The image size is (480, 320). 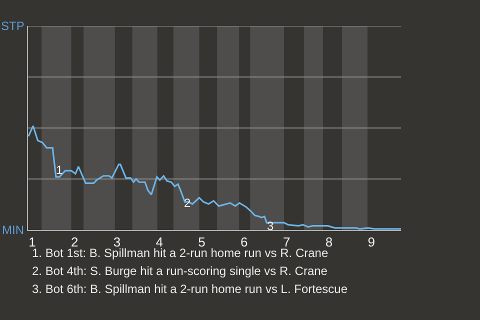 What do you see at coordinates (12, 26) in the screenshot?
I see `text: STP` at bounding box center [12, 26].